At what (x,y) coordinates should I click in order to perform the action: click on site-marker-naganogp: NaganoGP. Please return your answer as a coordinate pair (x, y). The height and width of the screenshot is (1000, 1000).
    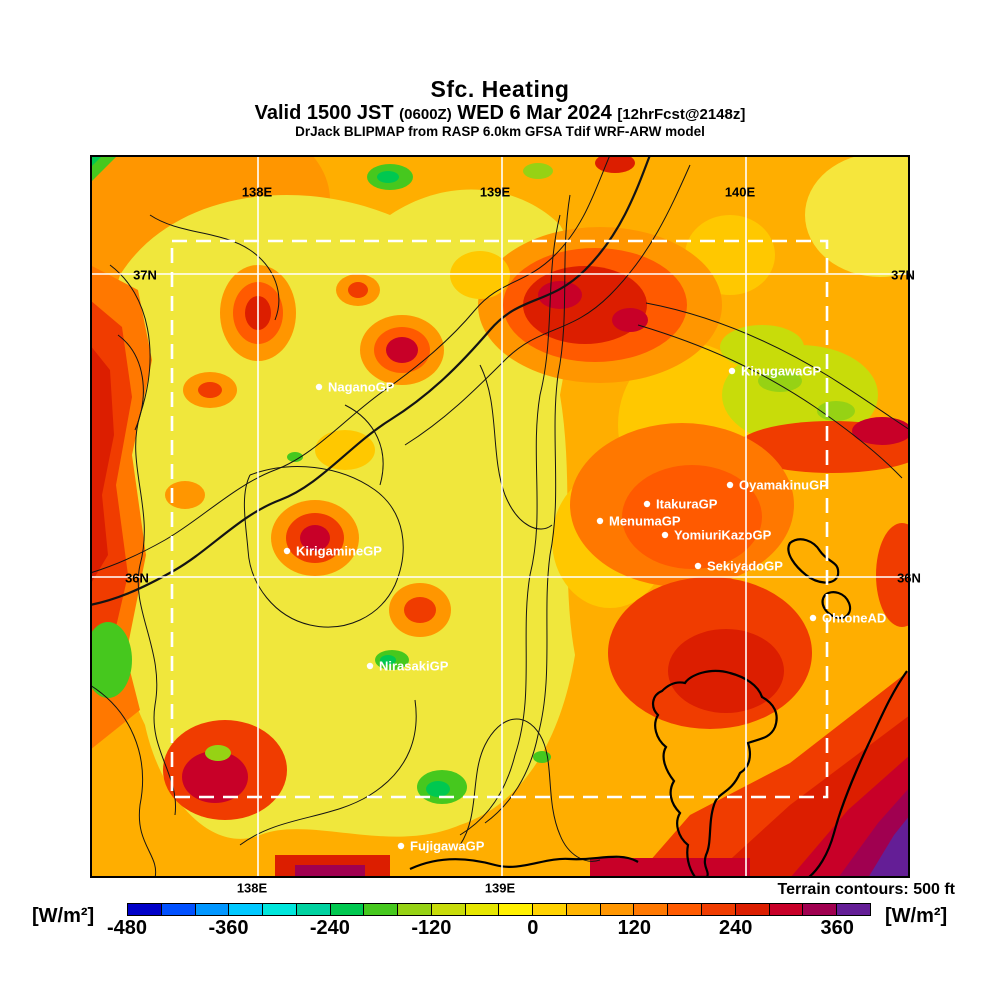
    Looking at the image, I should click on (355, 387).